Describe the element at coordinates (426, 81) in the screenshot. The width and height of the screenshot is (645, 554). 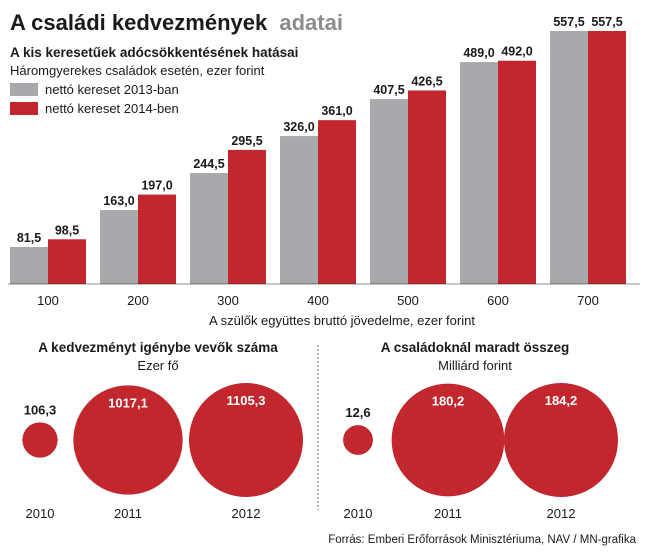
I see `bar-value-label: 426,5` at that location.